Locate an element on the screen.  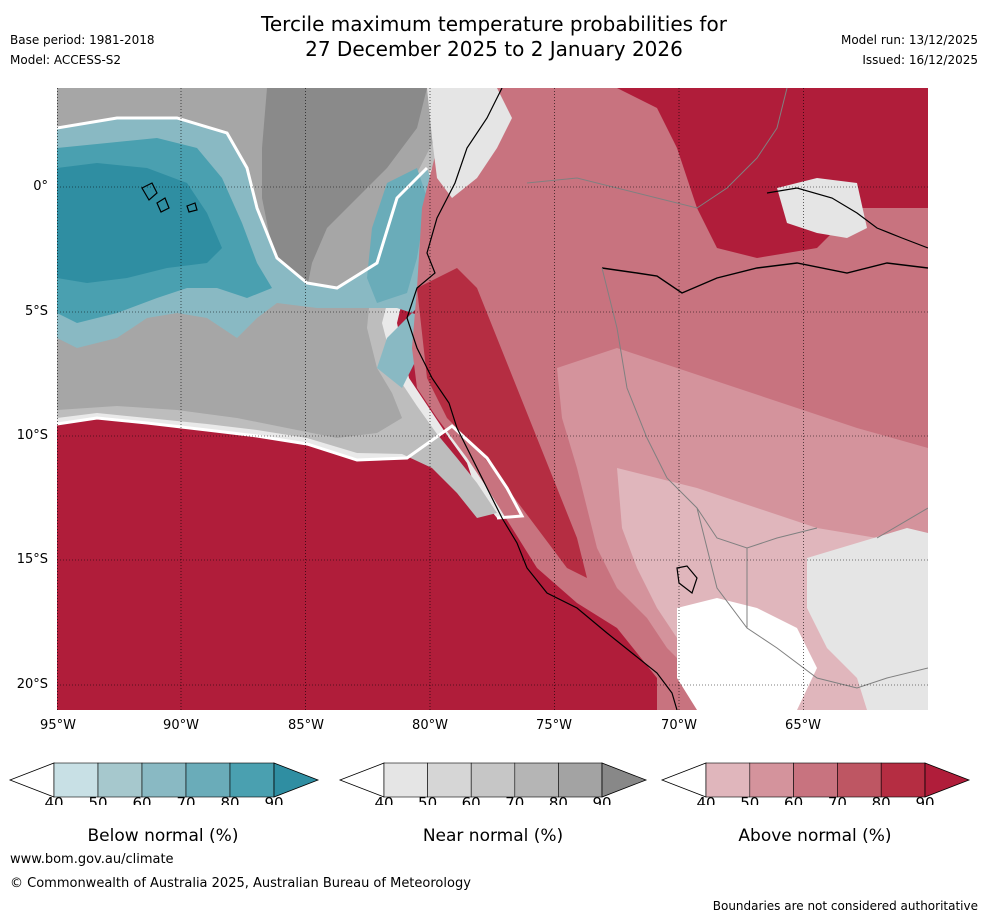
colorbar-above-normal-tick-50: 50 is located at coordinates (749, 799).